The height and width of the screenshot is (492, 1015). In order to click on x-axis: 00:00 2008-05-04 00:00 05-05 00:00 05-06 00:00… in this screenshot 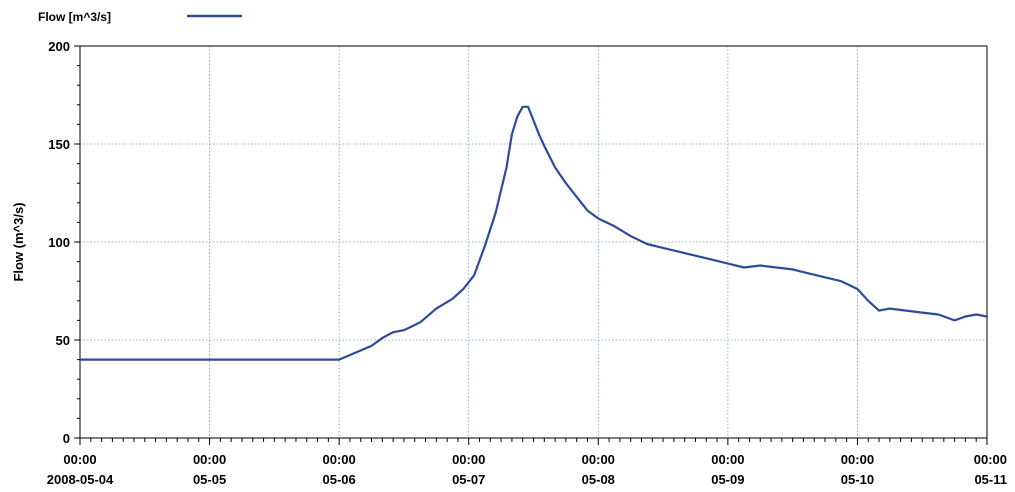, I will do `click(527, 462)`.